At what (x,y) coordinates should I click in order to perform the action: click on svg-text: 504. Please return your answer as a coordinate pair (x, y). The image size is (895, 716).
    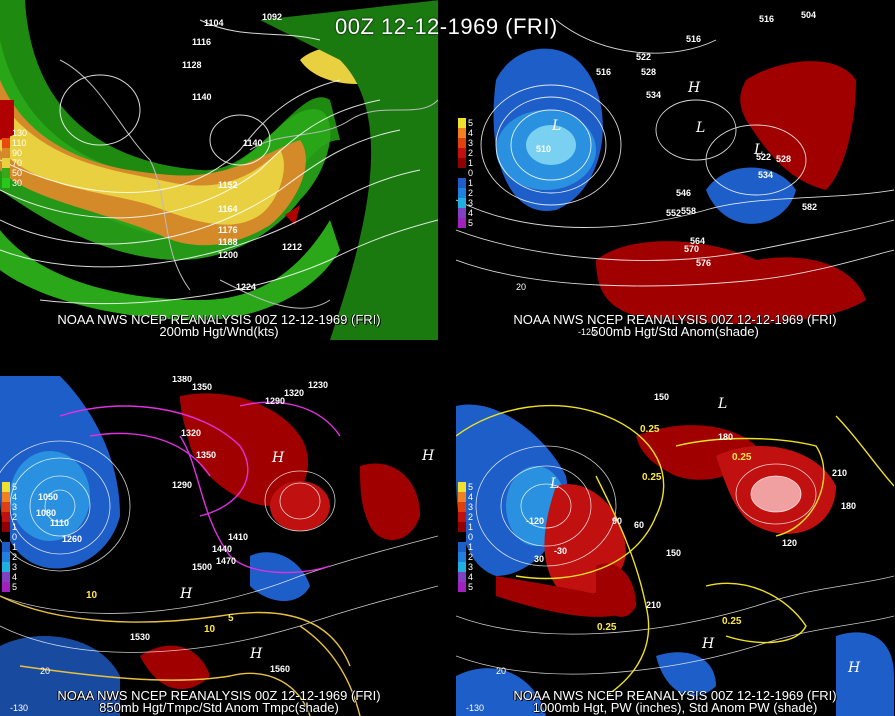
    Looking at the image, I should click on (808, 15).